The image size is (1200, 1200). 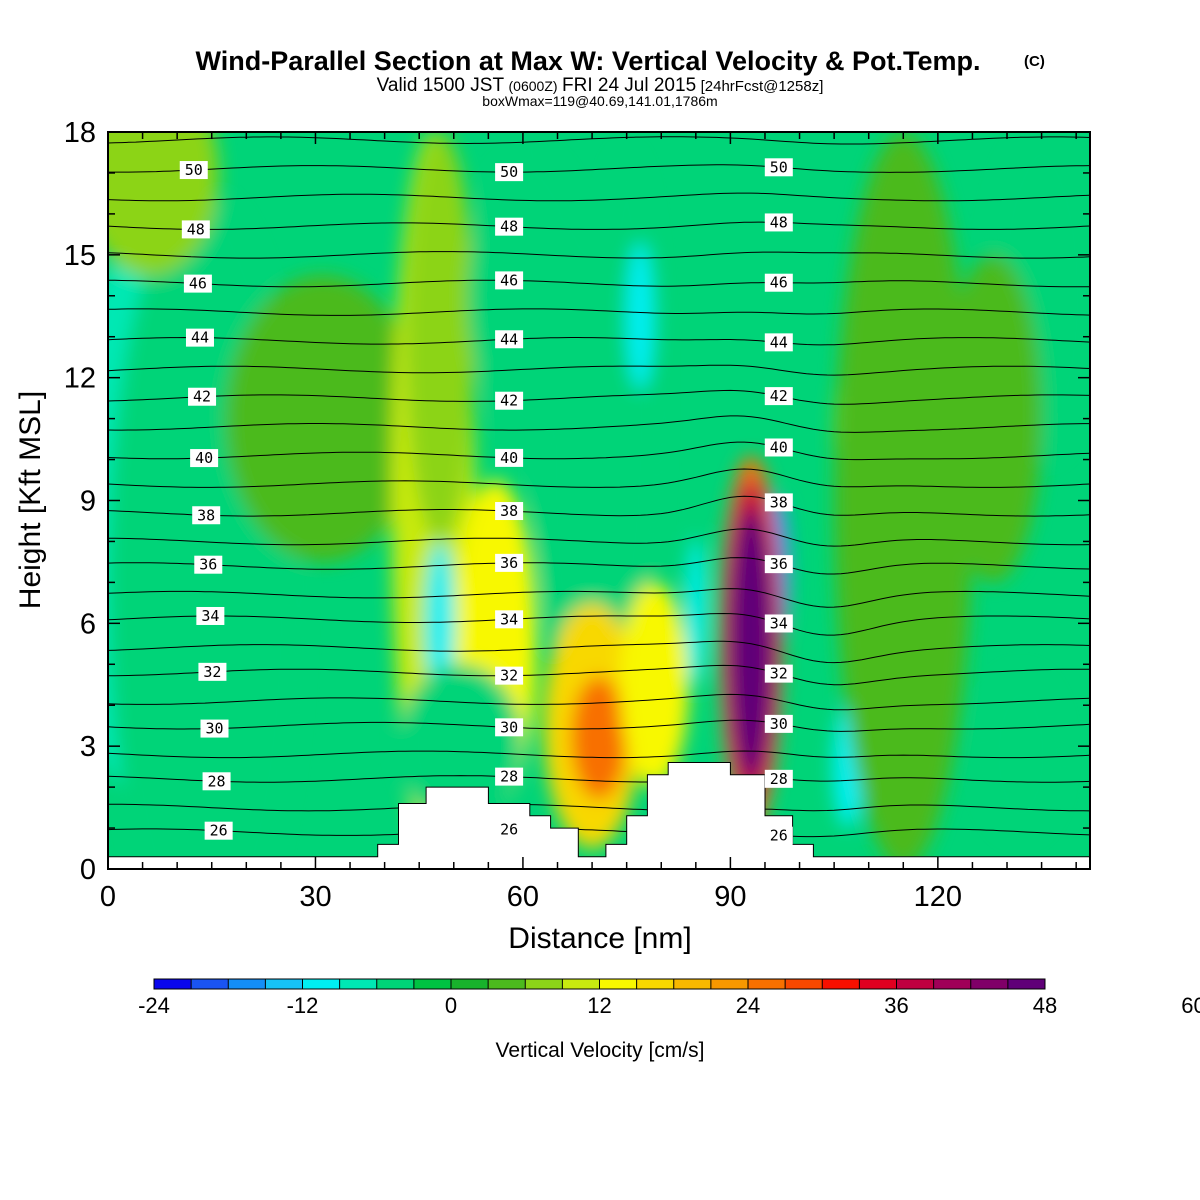 I want to click on contour-label-text: 30, so click(x=779, y=724).